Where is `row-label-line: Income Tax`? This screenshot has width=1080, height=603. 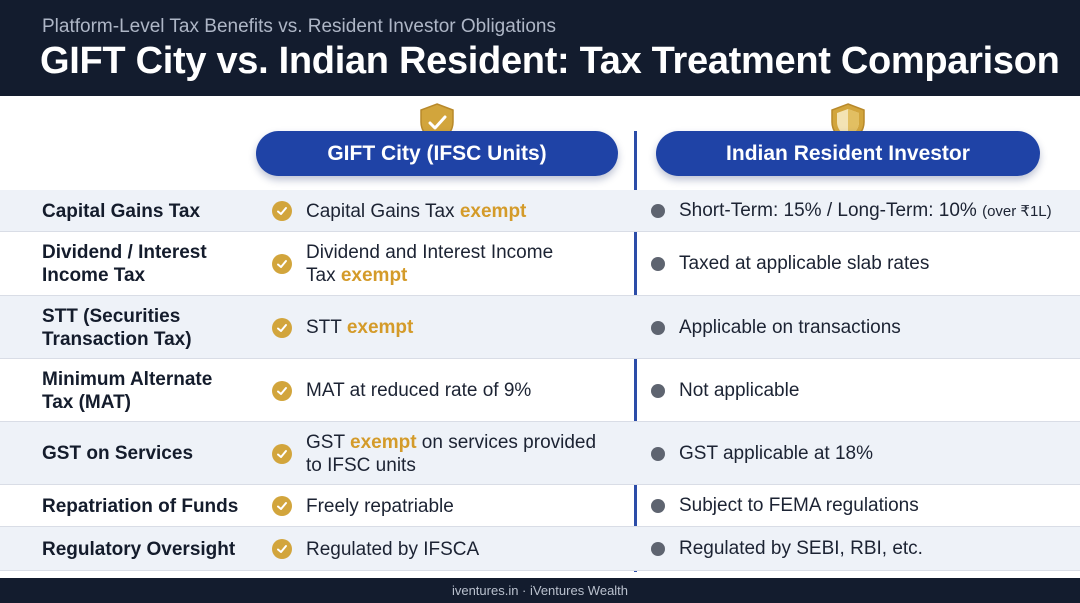
row-label-line: Income Tax is located at coordinates (94, 275).